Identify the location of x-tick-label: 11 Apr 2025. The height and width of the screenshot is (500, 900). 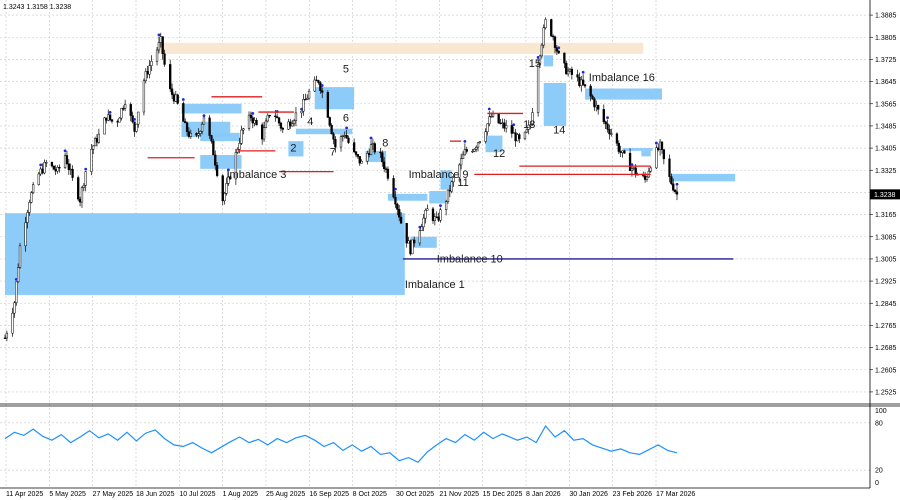
(24, 494).